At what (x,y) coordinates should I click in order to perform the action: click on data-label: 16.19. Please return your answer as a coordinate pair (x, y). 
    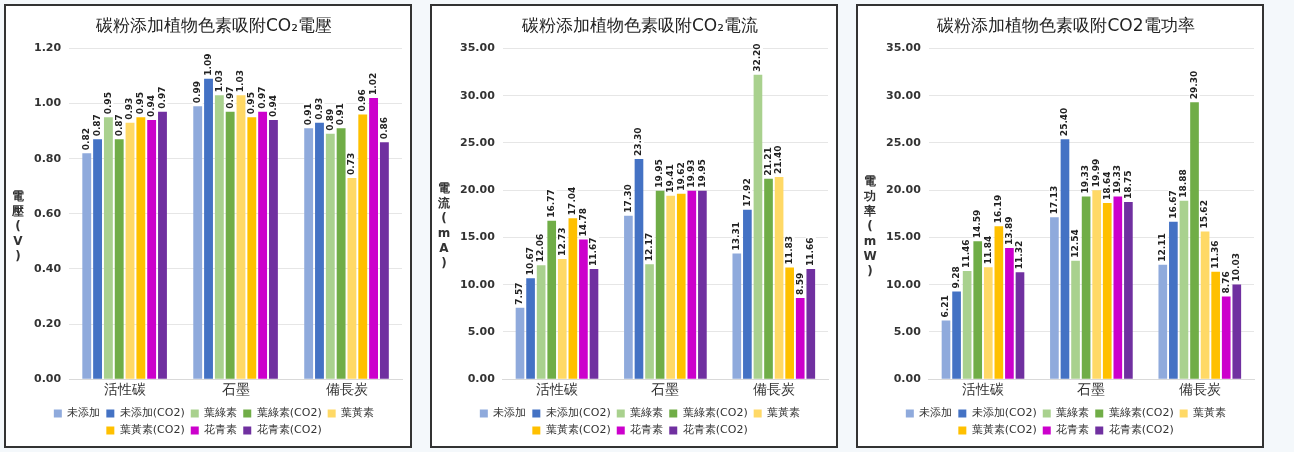
    Looking at the image, I should click on (998, 209).